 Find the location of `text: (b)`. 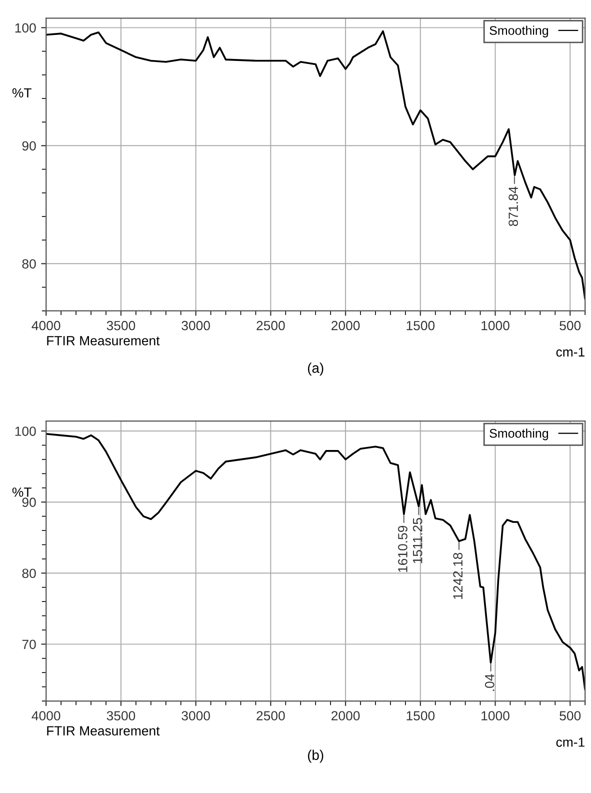

text: (b) is located at coordinates (316, 756).